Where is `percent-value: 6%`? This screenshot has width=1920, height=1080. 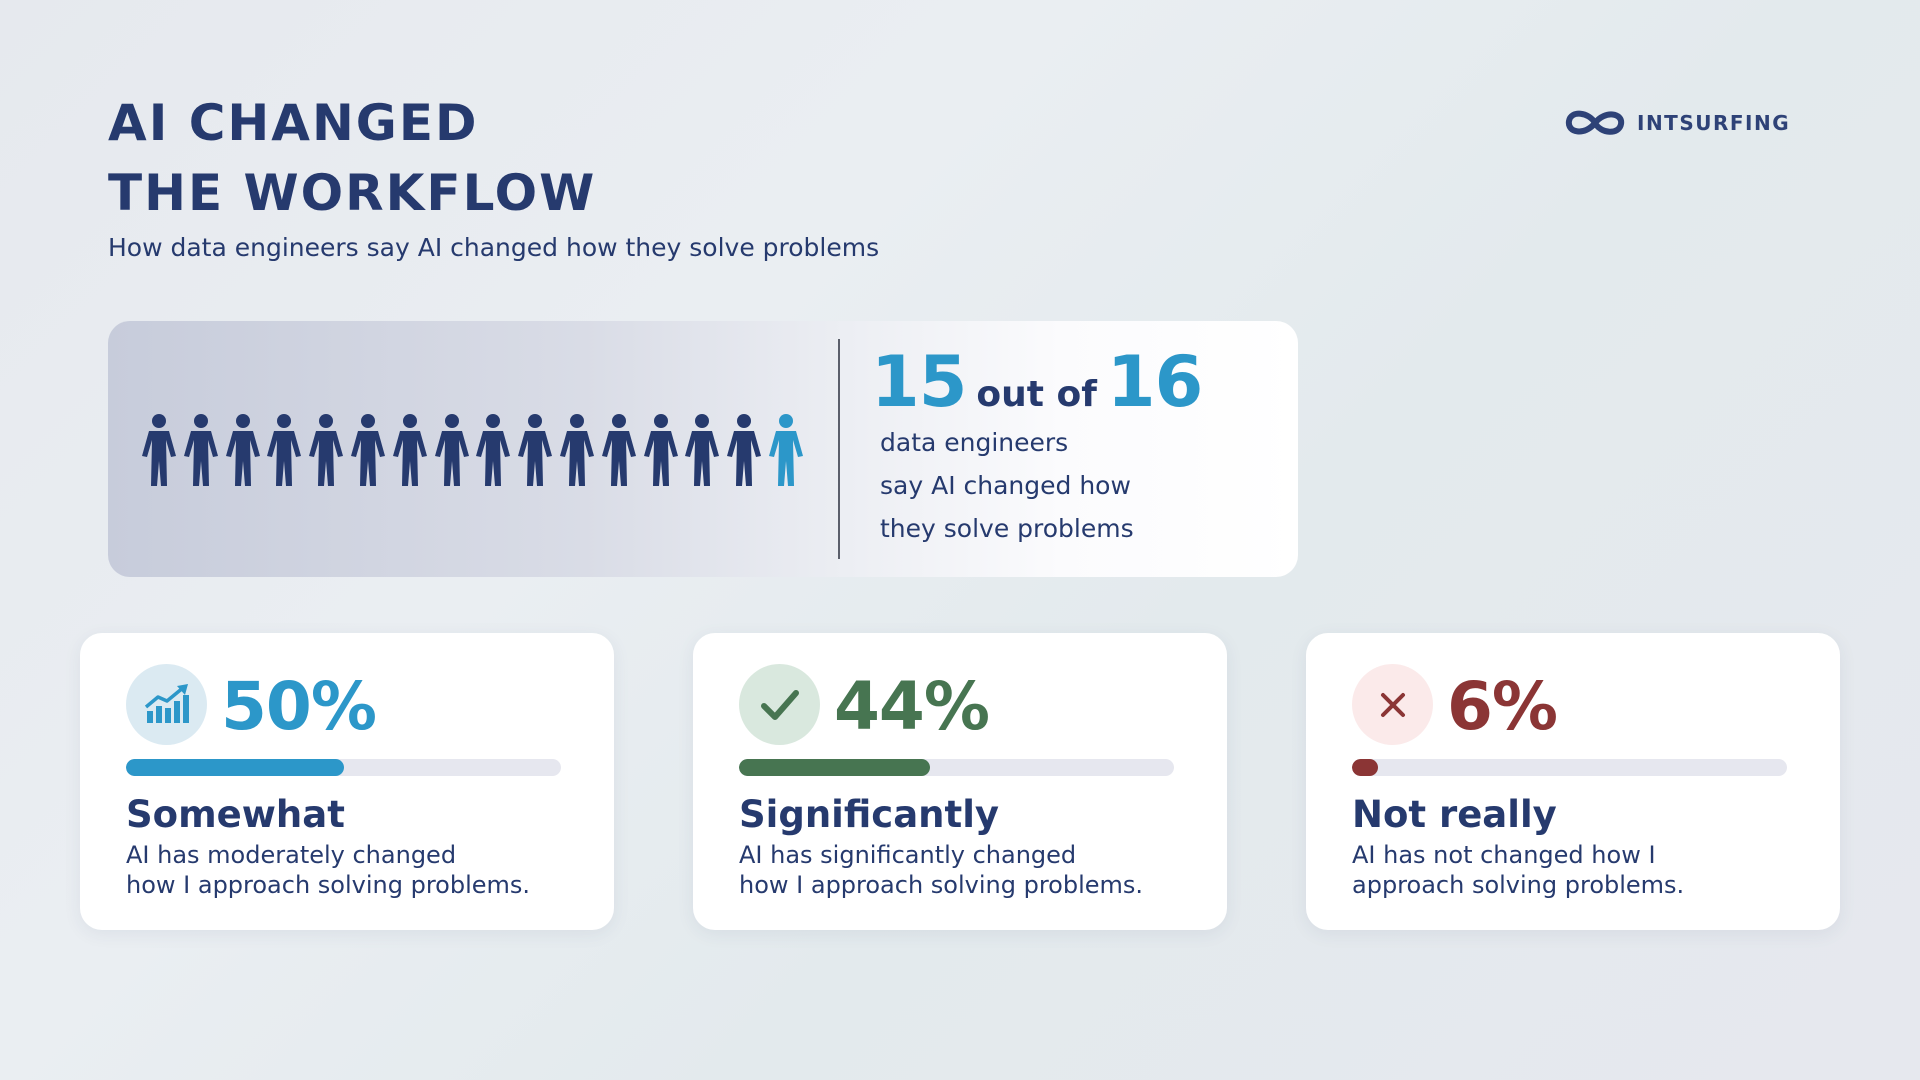
percent-value: 6% is located at coordinates (1502, 706).